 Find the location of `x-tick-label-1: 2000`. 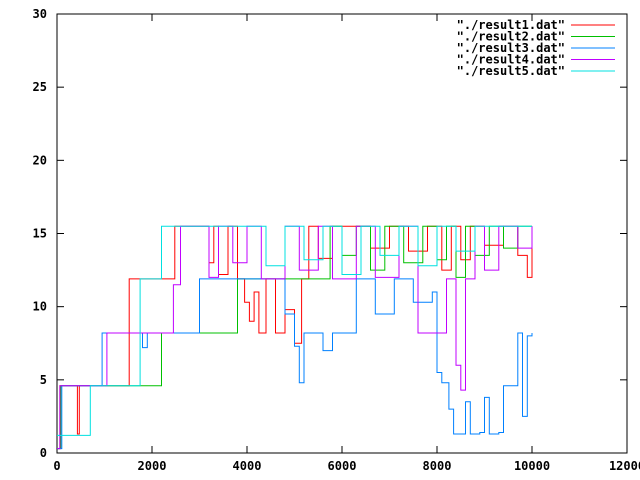

x-tick-label-1: 2000 is located at coordinates (152, 466).